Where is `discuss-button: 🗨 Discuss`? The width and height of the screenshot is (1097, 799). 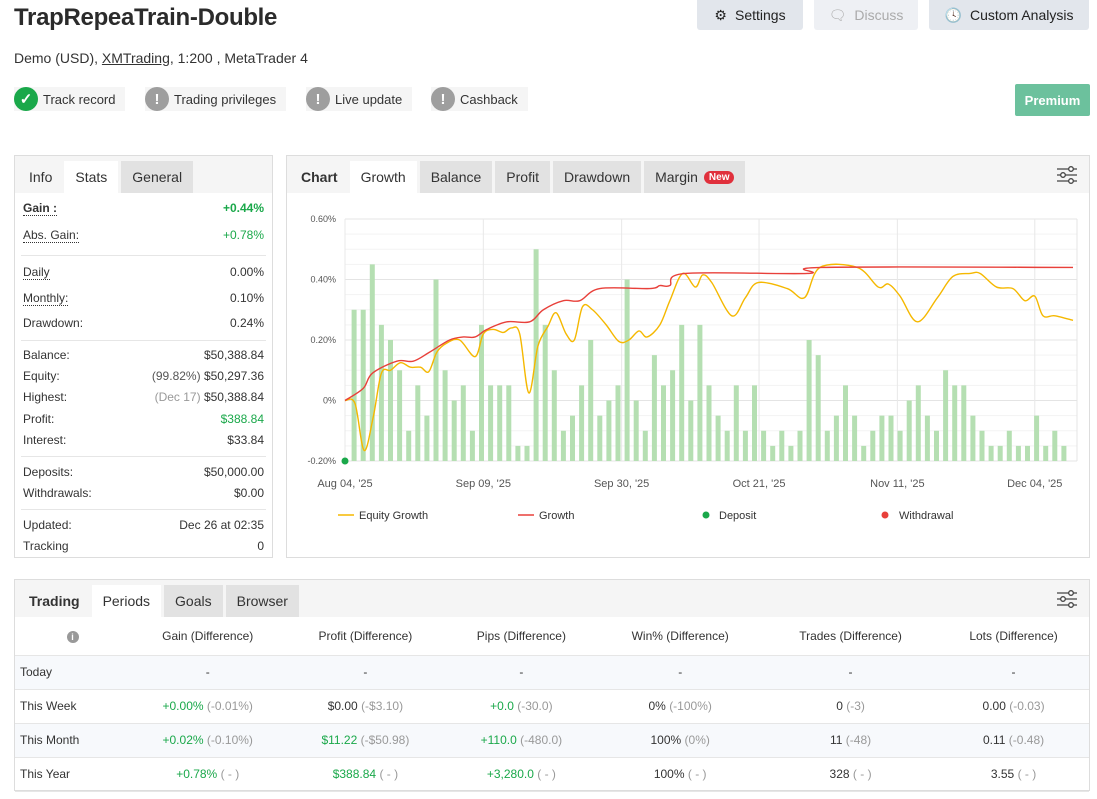
discuss-button: 🗨 Discuss is located at coordinates (866, 15).